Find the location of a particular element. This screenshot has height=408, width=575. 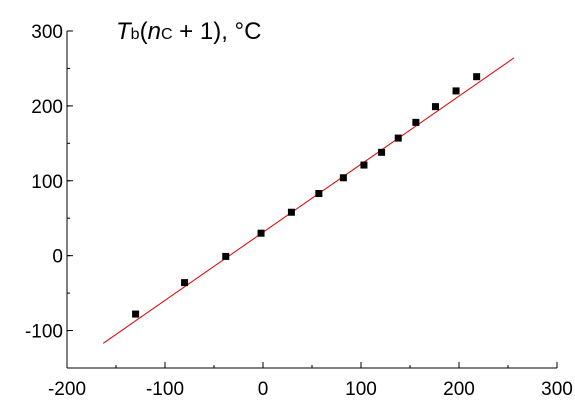

y-tick-label: 200 is located at coordinates (47, 107).